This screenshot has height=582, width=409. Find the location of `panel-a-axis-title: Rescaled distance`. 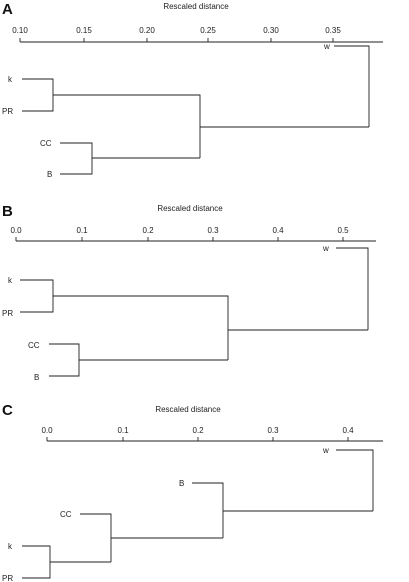

panel-a-axis-title: Rescaled distance is located at coordinates (196, 6).